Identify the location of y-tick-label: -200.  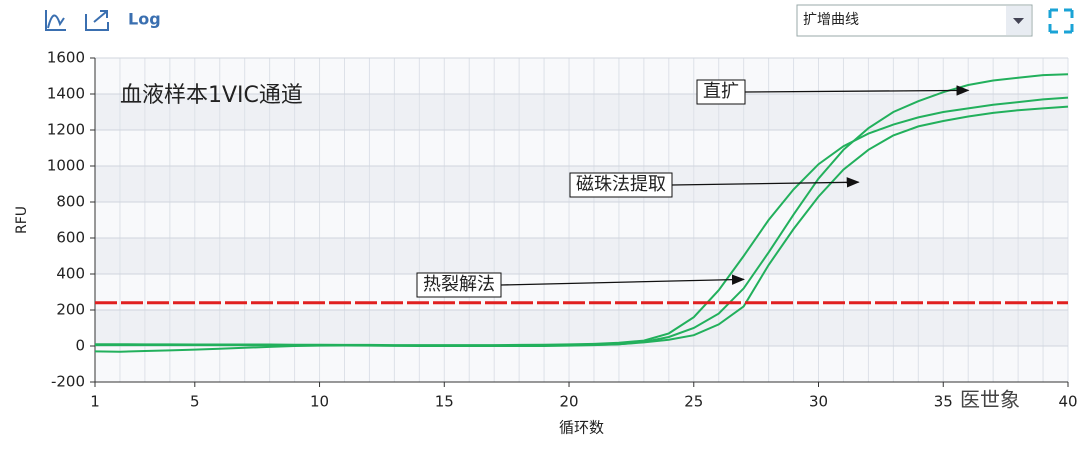
(68, 382).